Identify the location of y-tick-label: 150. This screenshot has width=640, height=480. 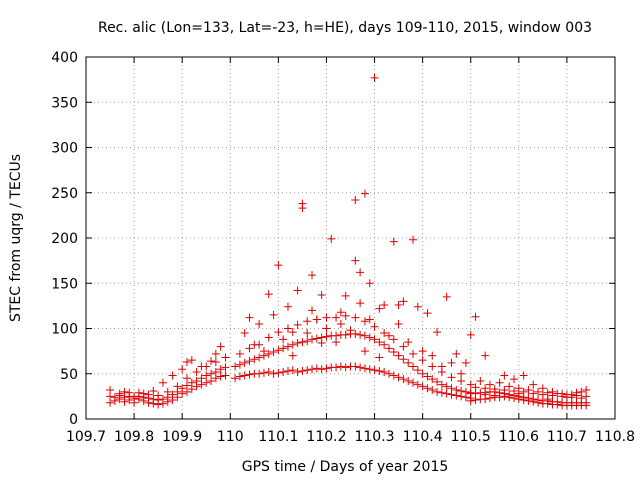
(64, 284).